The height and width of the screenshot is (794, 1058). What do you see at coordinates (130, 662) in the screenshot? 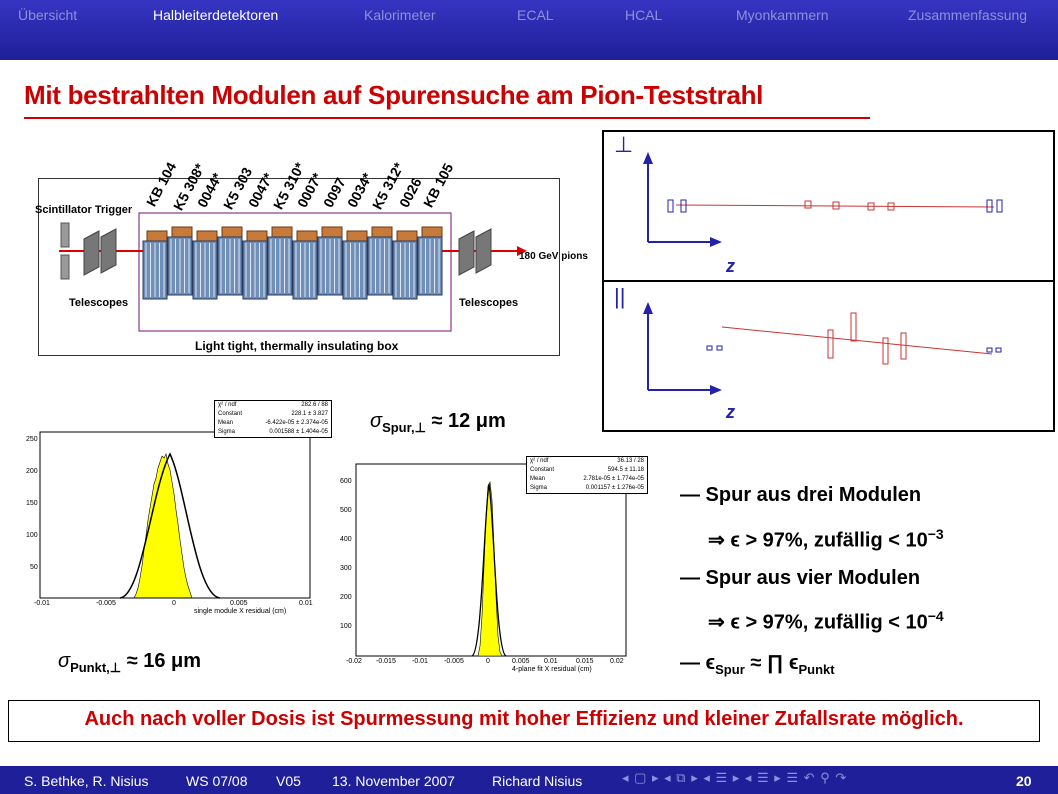
I see `sigma-punkt-formula: σPunkt,⊥ ≈ 16 μm` at bounding box center [130, 662].